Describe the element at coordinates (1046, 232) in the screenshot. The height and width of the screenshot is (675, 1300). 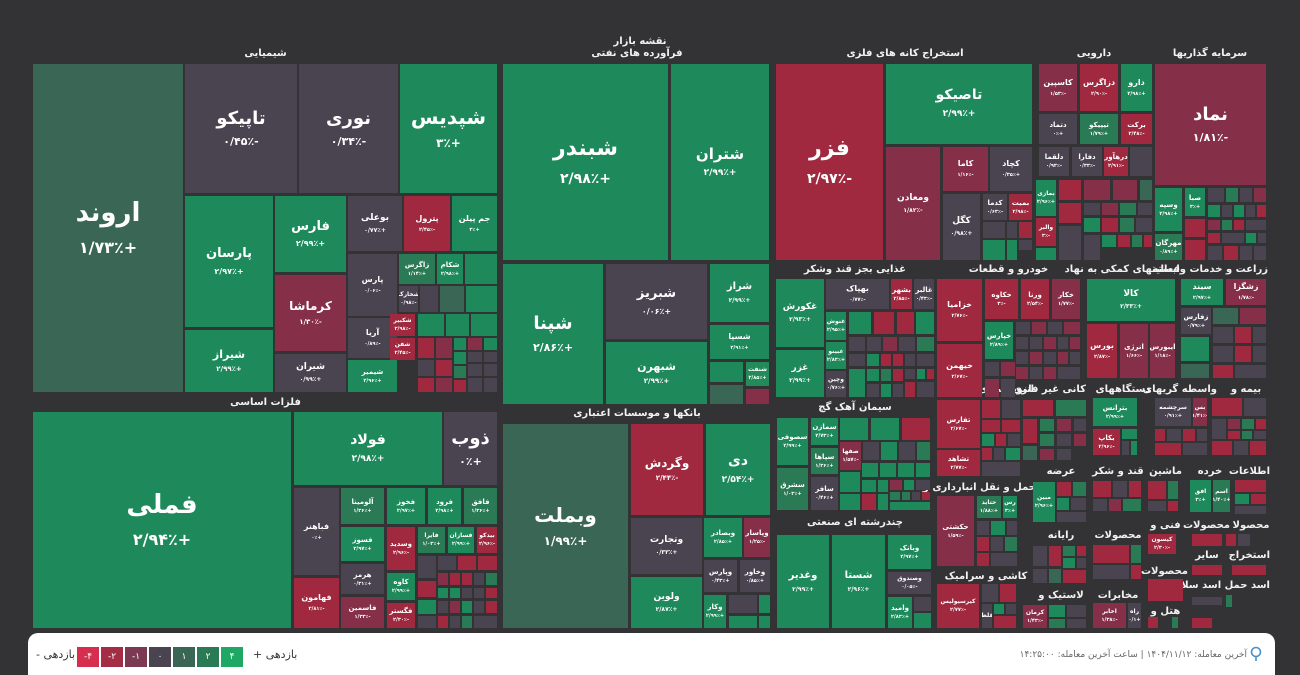
I see `stock-tile: والبر -۳٪` at that location.